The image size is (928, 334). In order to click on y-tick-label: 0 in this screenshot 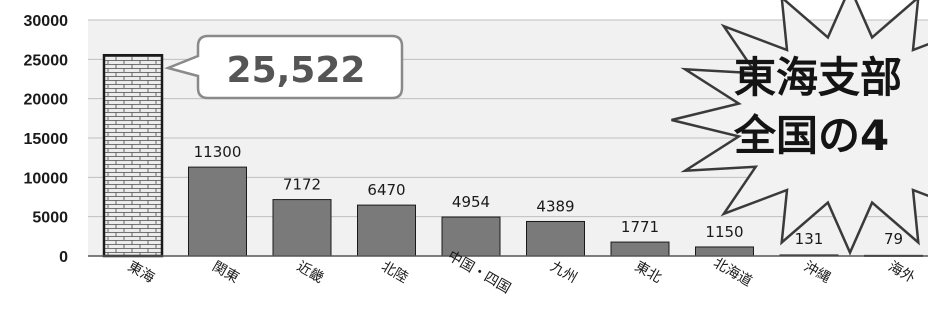, I will do `click(63, 257)`.